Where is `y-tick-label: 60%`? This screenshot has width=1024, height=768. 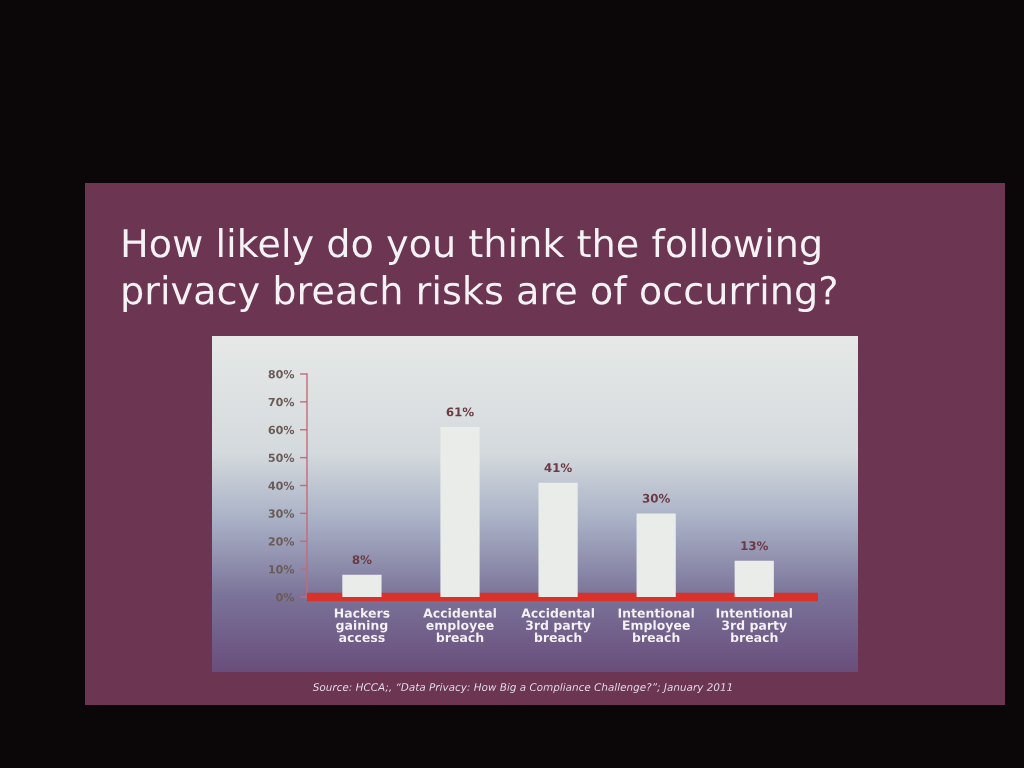 y-tick-label: 60% is located at coordinates (281, 430).